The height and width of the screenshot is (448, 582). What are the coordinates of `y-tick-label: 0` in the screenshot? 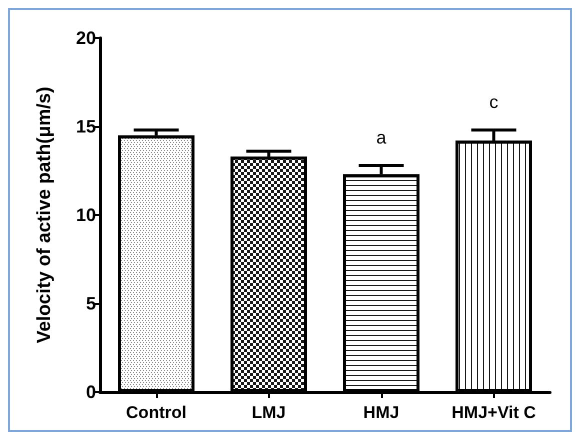 It's located at (91, 392).